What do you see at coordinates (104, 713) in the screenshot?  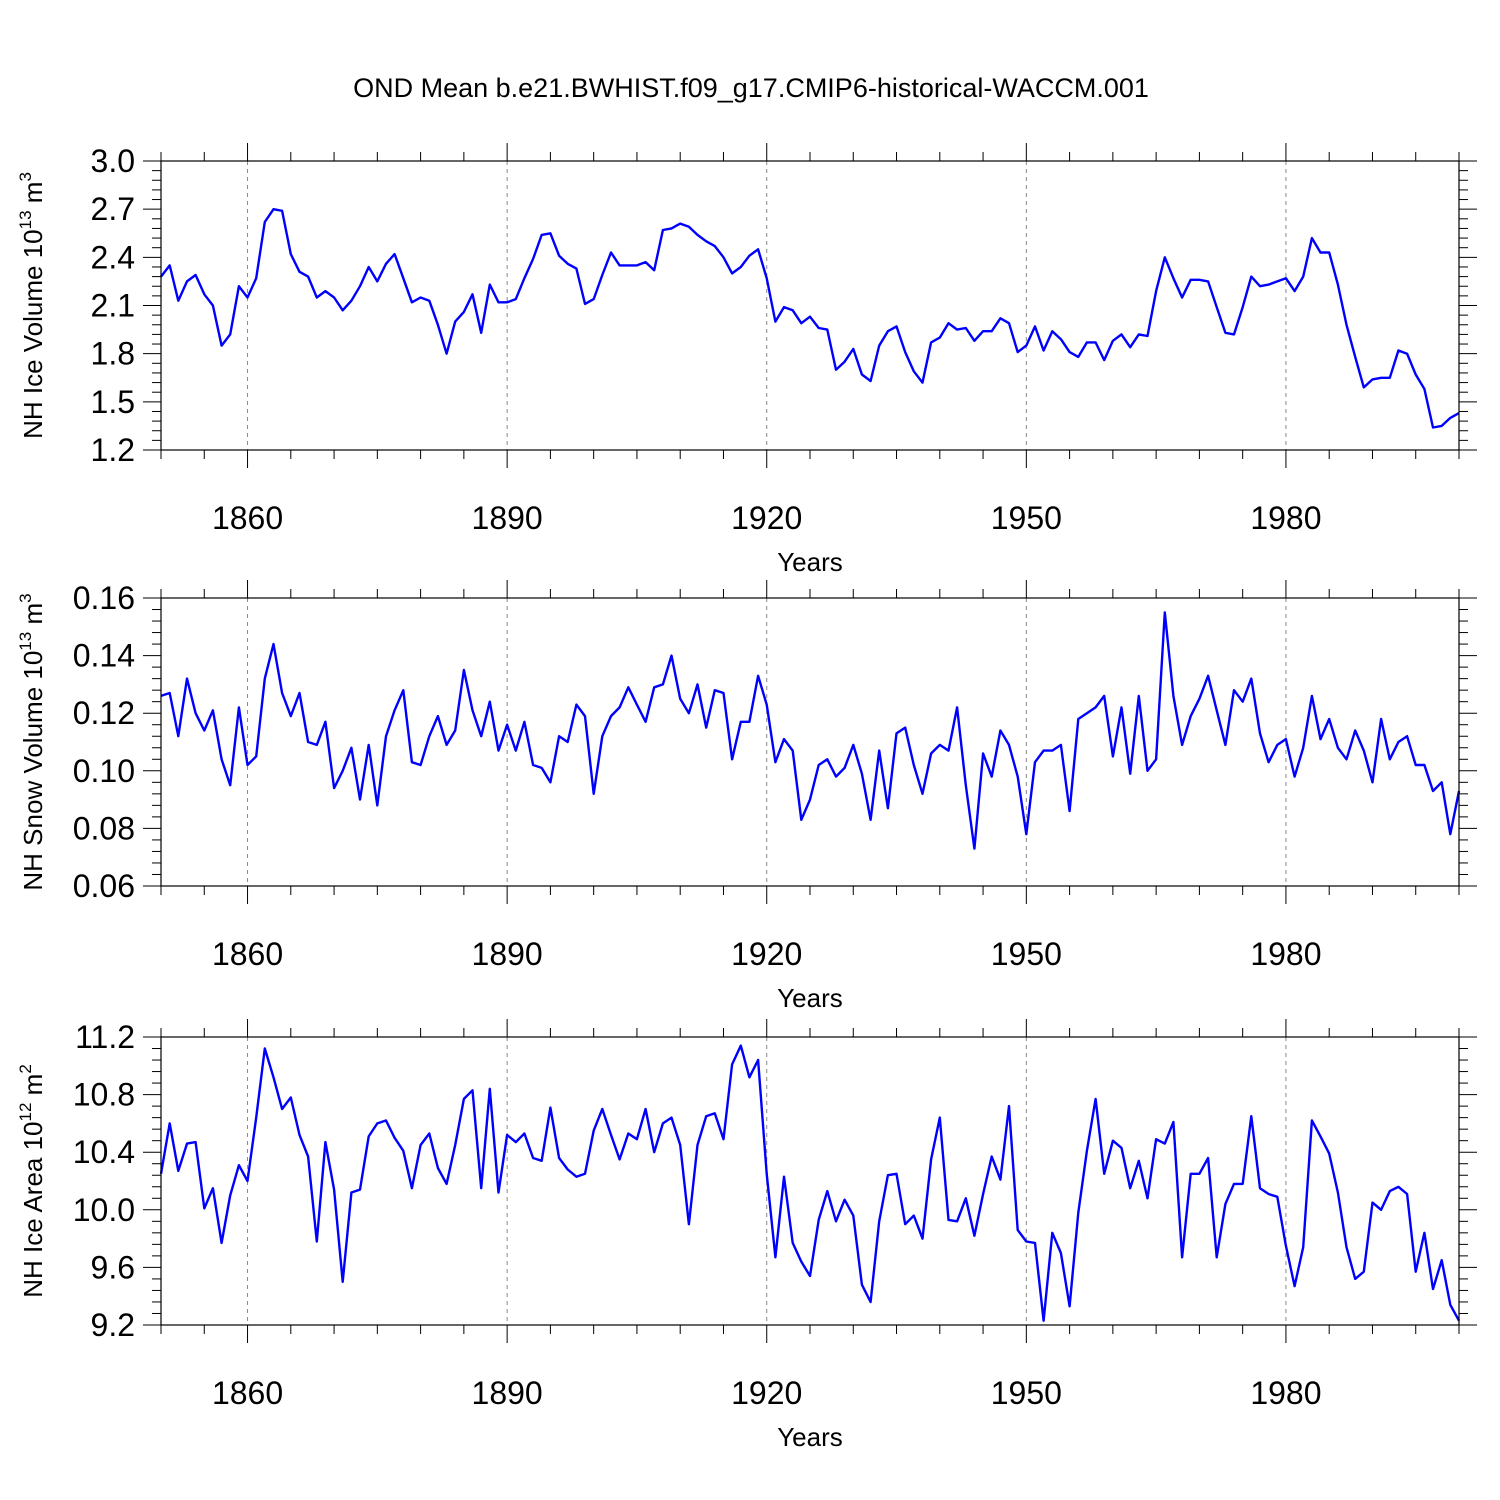 I see `y-tick-label: 0.12` at bounding box center [104, 713].